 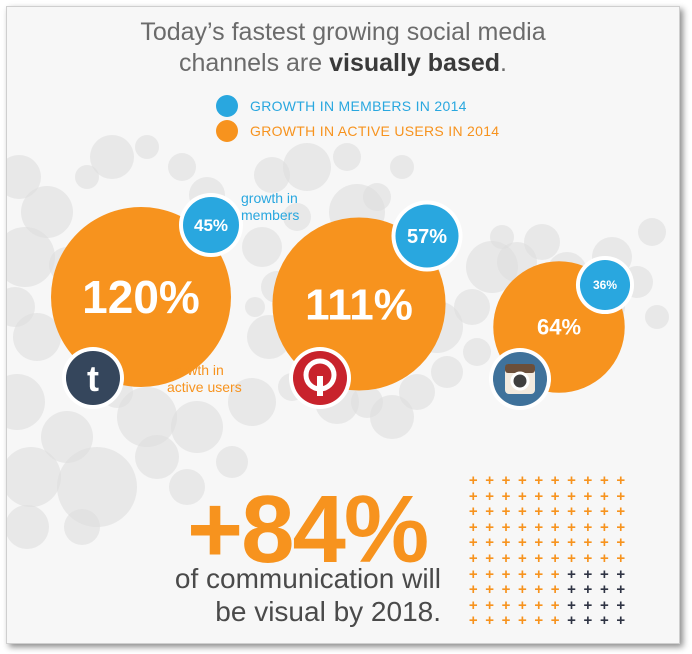 What do you see at coordinates (559, 327) in the screenshot?
I see `active-users-value-label: 64%` at bounding box center [559, 327].